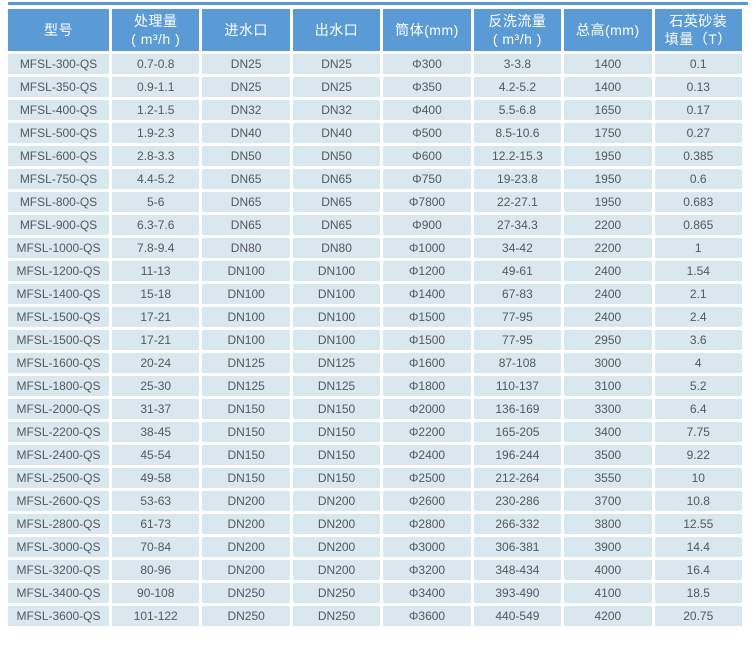 This screenshot has height=651, width=756. Describe the element at coordinates (608, 317) in the screenshot. I see `cell-total-height: 2400` at that location.